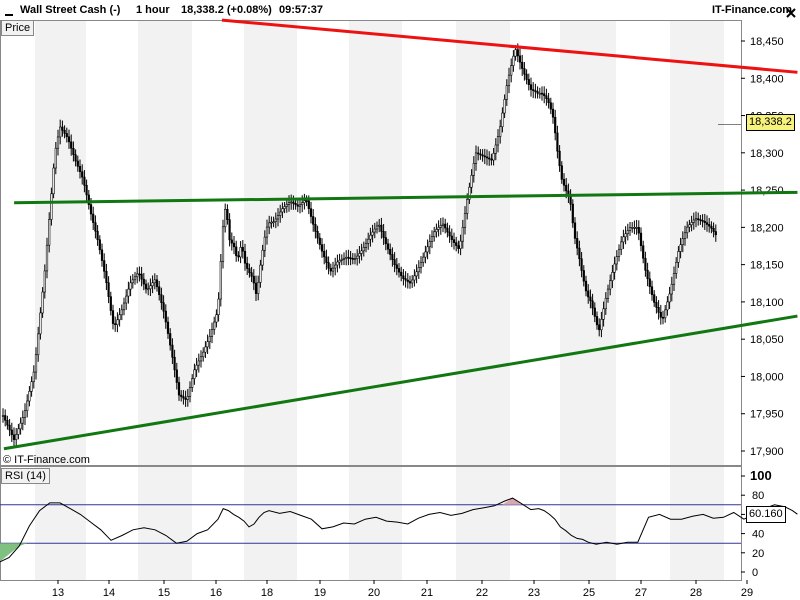 The width and height of the screenshot is (800, 600). Describe the element at coordinates (70, 10) in the screenshot. I see `instrument-name: Wall Street Cash (-)` at that location.